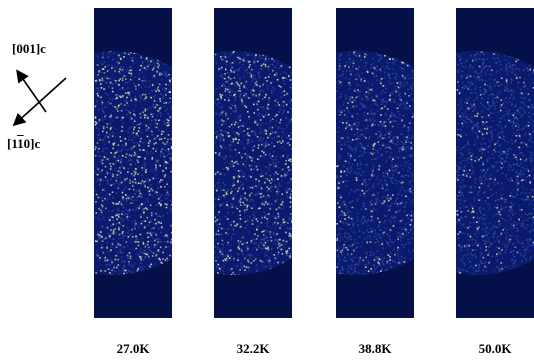  I want to click on temperature-label-4: 50.0K, so click(495, 348).